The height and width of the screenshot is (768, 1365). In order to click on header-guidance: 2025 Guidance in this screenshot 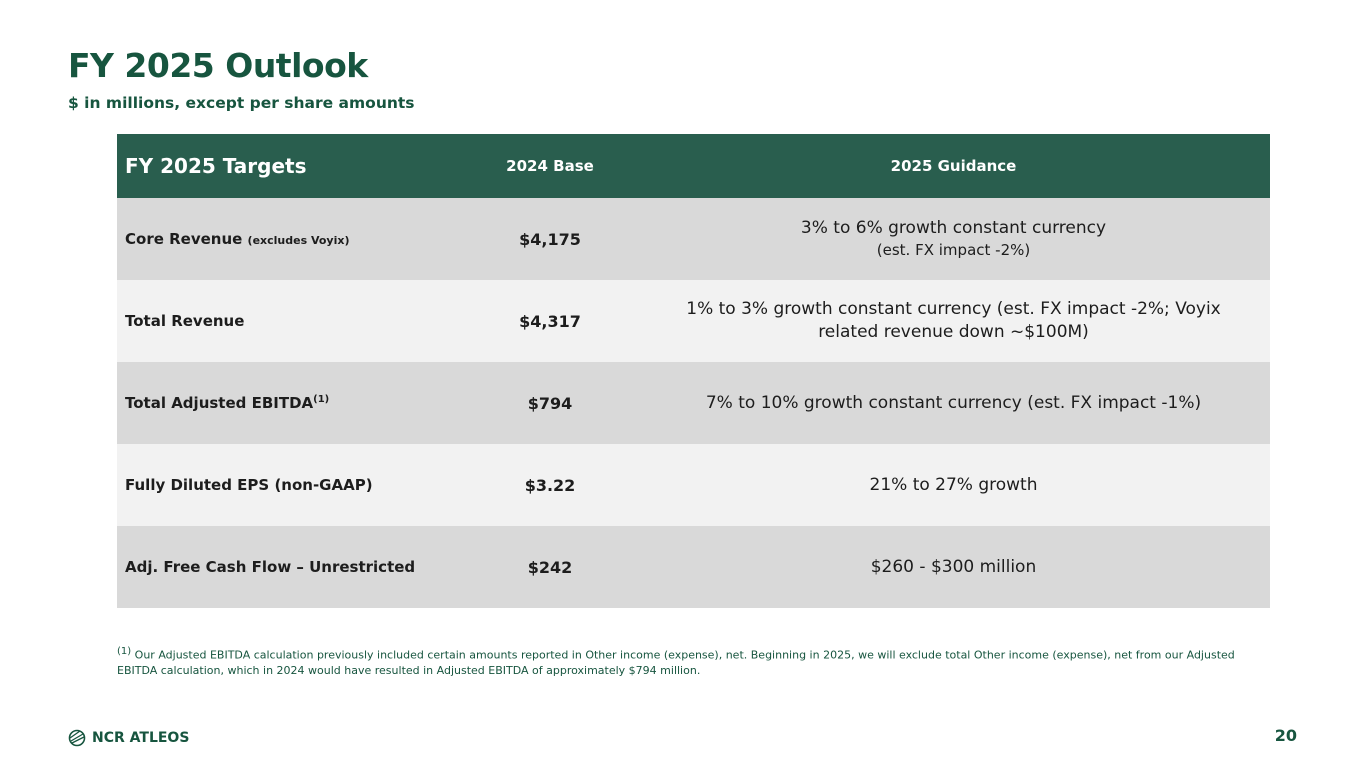, I will do `click(953, 166)`.